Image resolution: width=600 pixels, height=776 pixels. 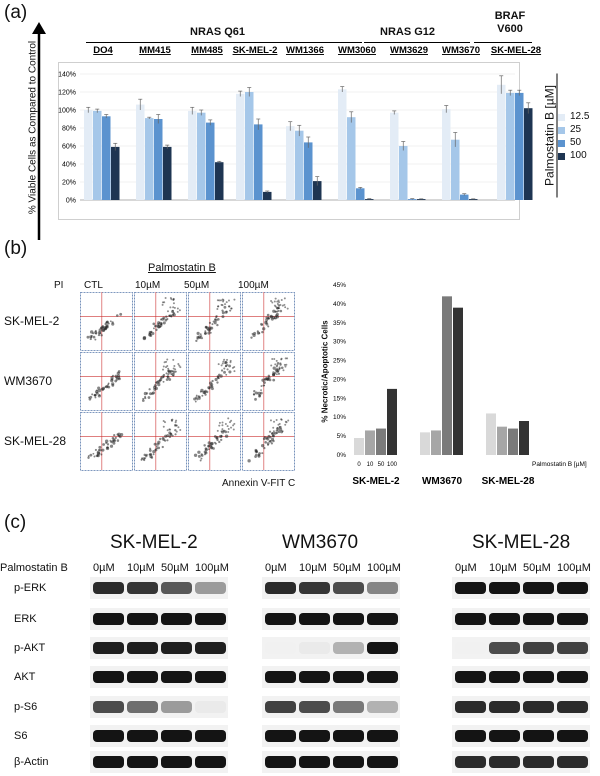 What do you see at coordinates (314, 648) in the screenshot?
I see `band-WM3670-p-AKT-10µM` at bounding box center [314, 648].